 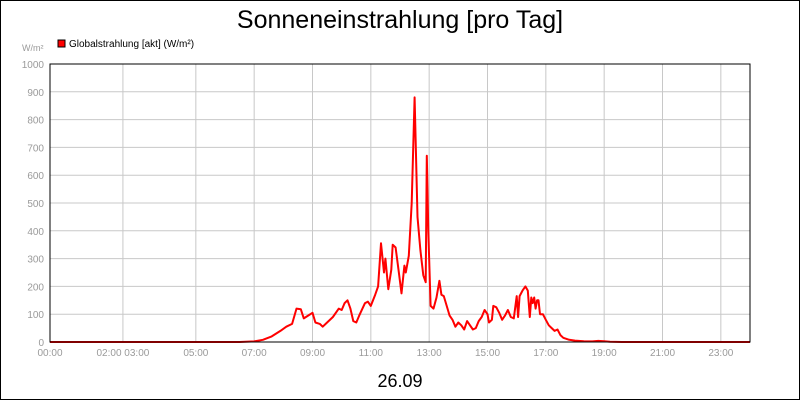 I want to click on x-tick-label: 05:00, so click(x=195, y=353).